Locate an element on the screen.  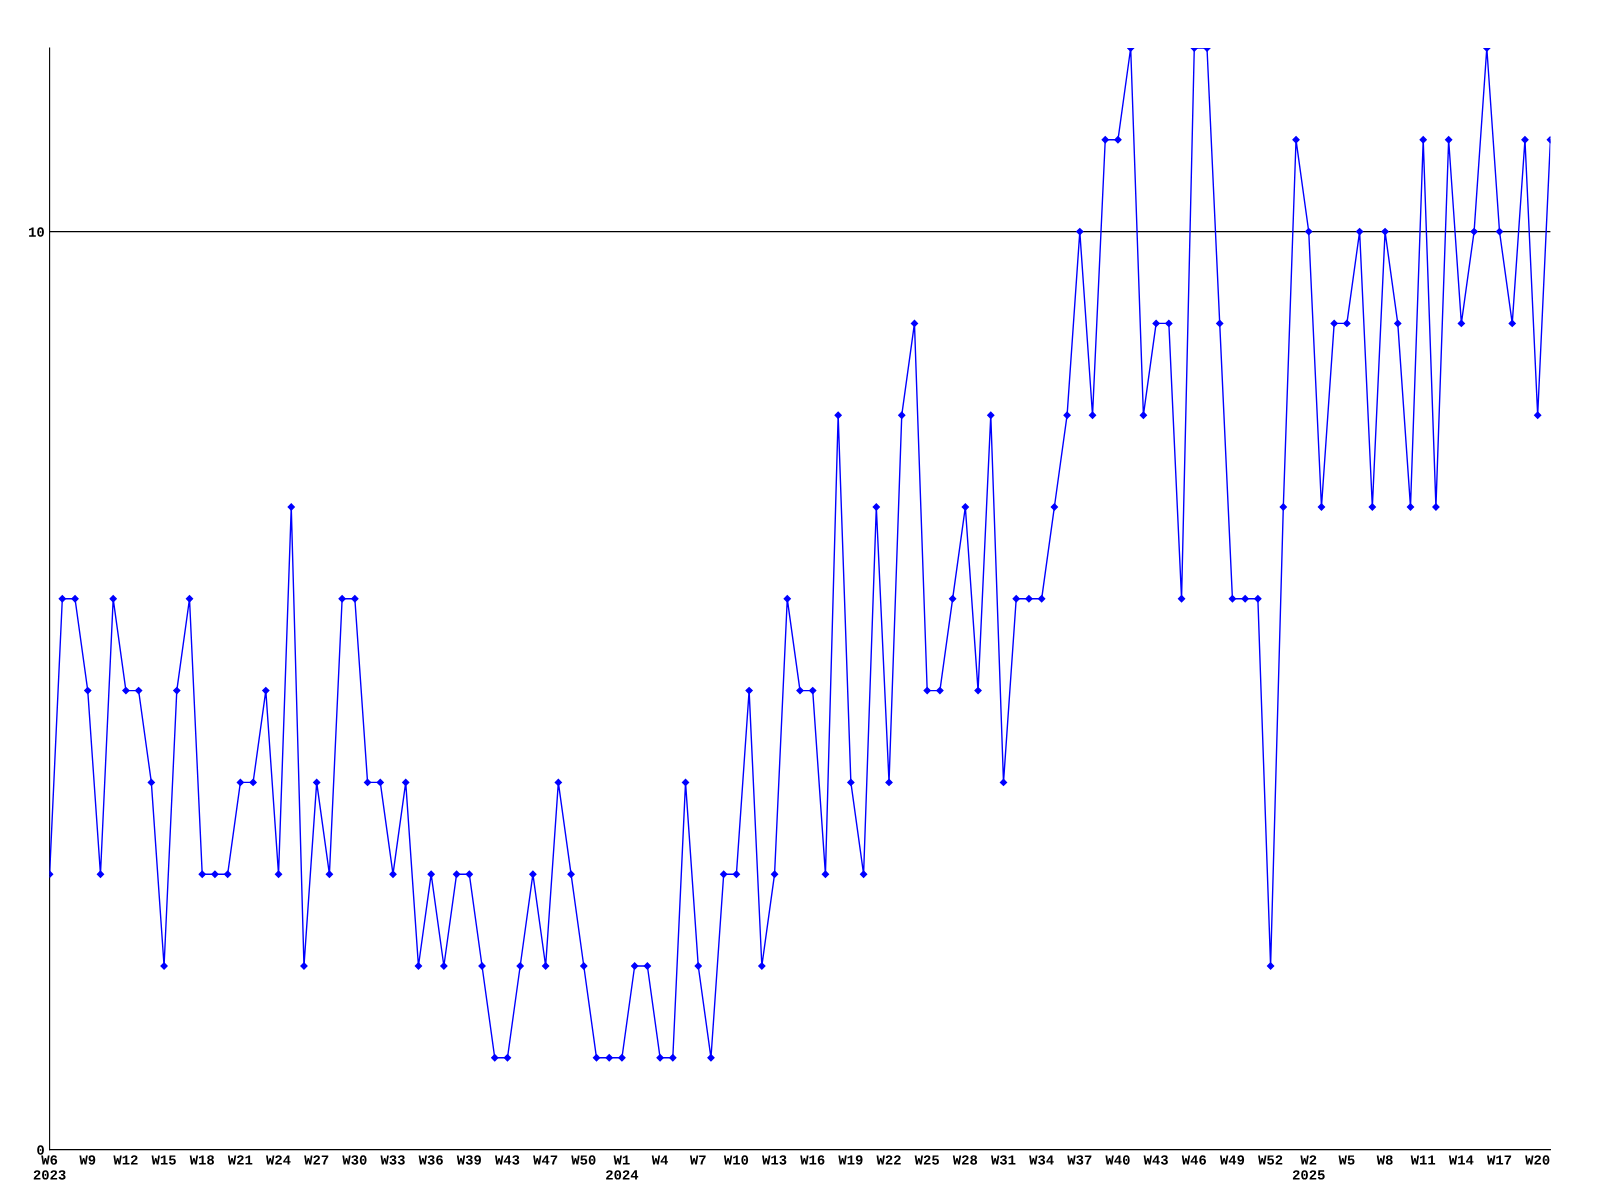
x-tick-label: W18 is located at coordinates (201, 1160).